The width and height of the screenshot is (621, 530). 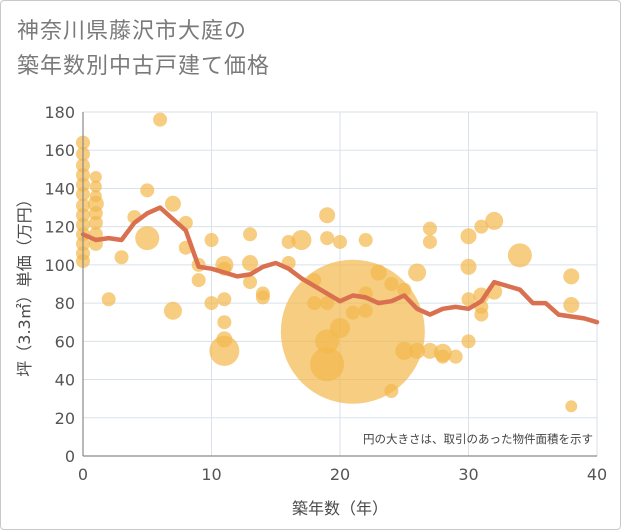 I want to click on chart-title: 神奈川県藤沢市大庭の 築年数別中古戸建て価格, so click(x=143, y=49).